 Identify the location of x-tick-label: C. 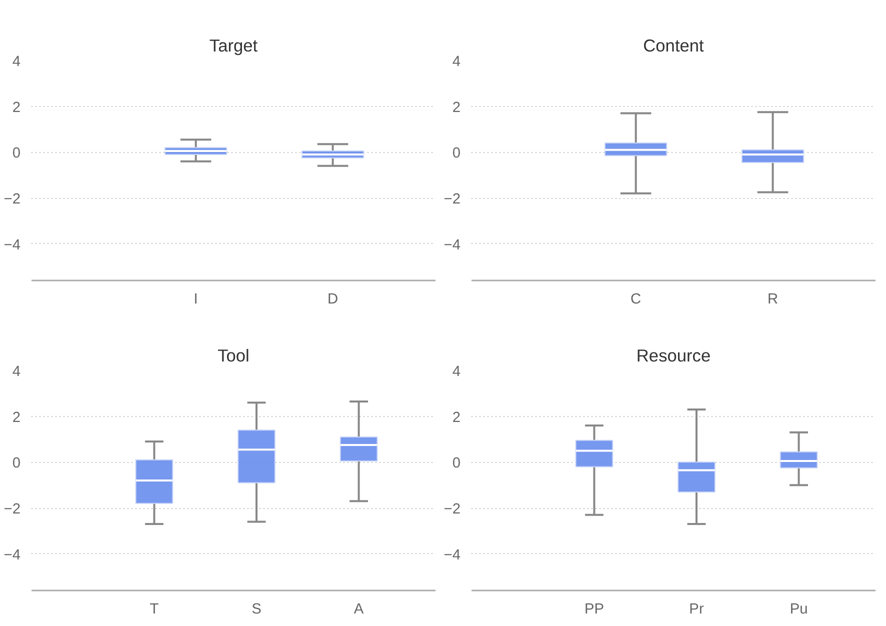
(636, 300).